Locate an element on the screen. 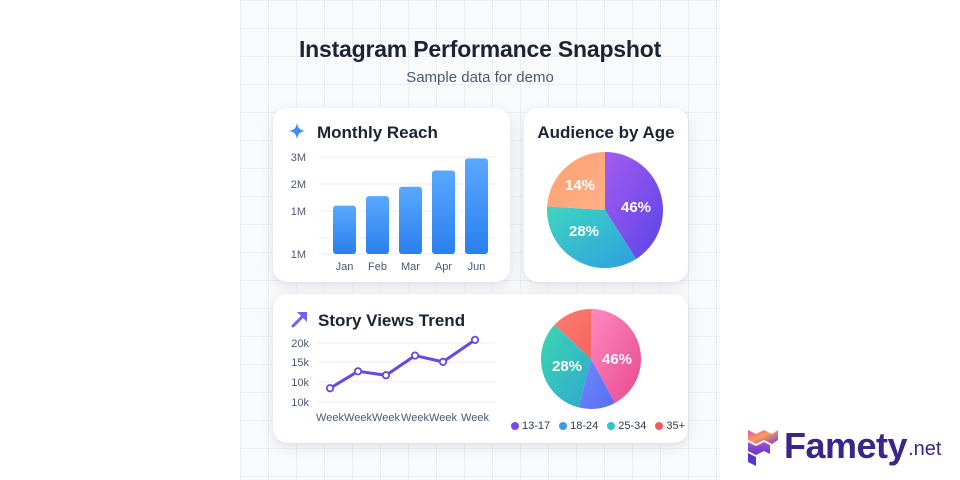  page-title: Instagram Performance Snapshot is located at coordinates (480, 49).